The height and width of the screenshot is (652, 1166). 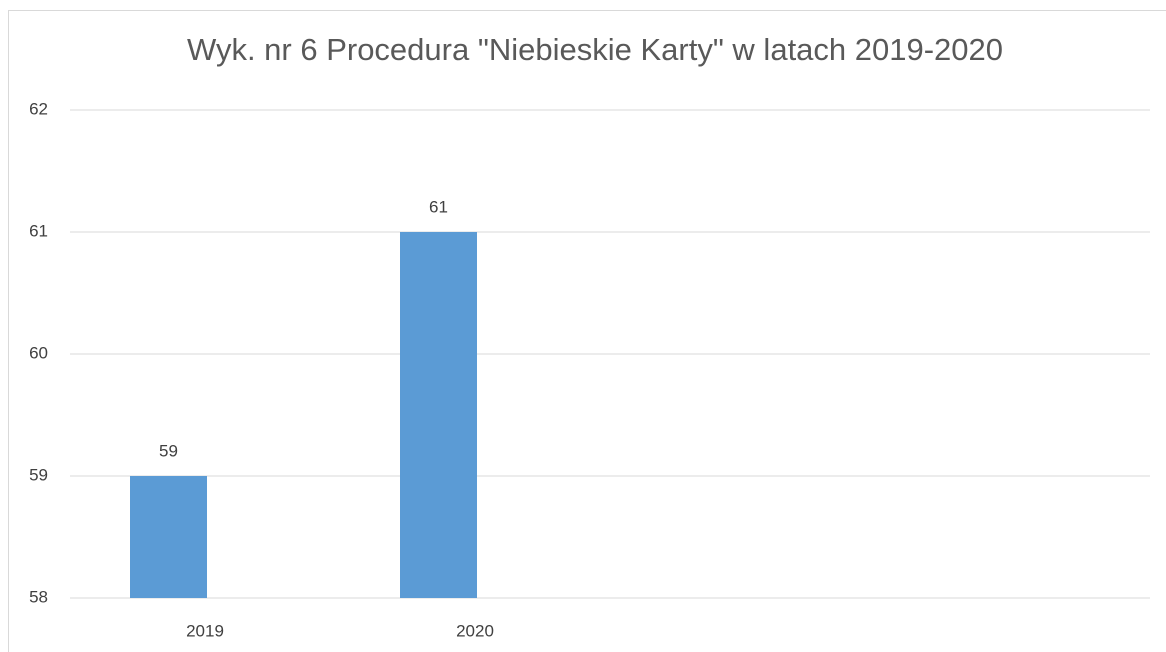 What do you see at coordinates (38, 352) in the screenshot?
I see `y-tick-label: 60` at bounding box center [38, 352].